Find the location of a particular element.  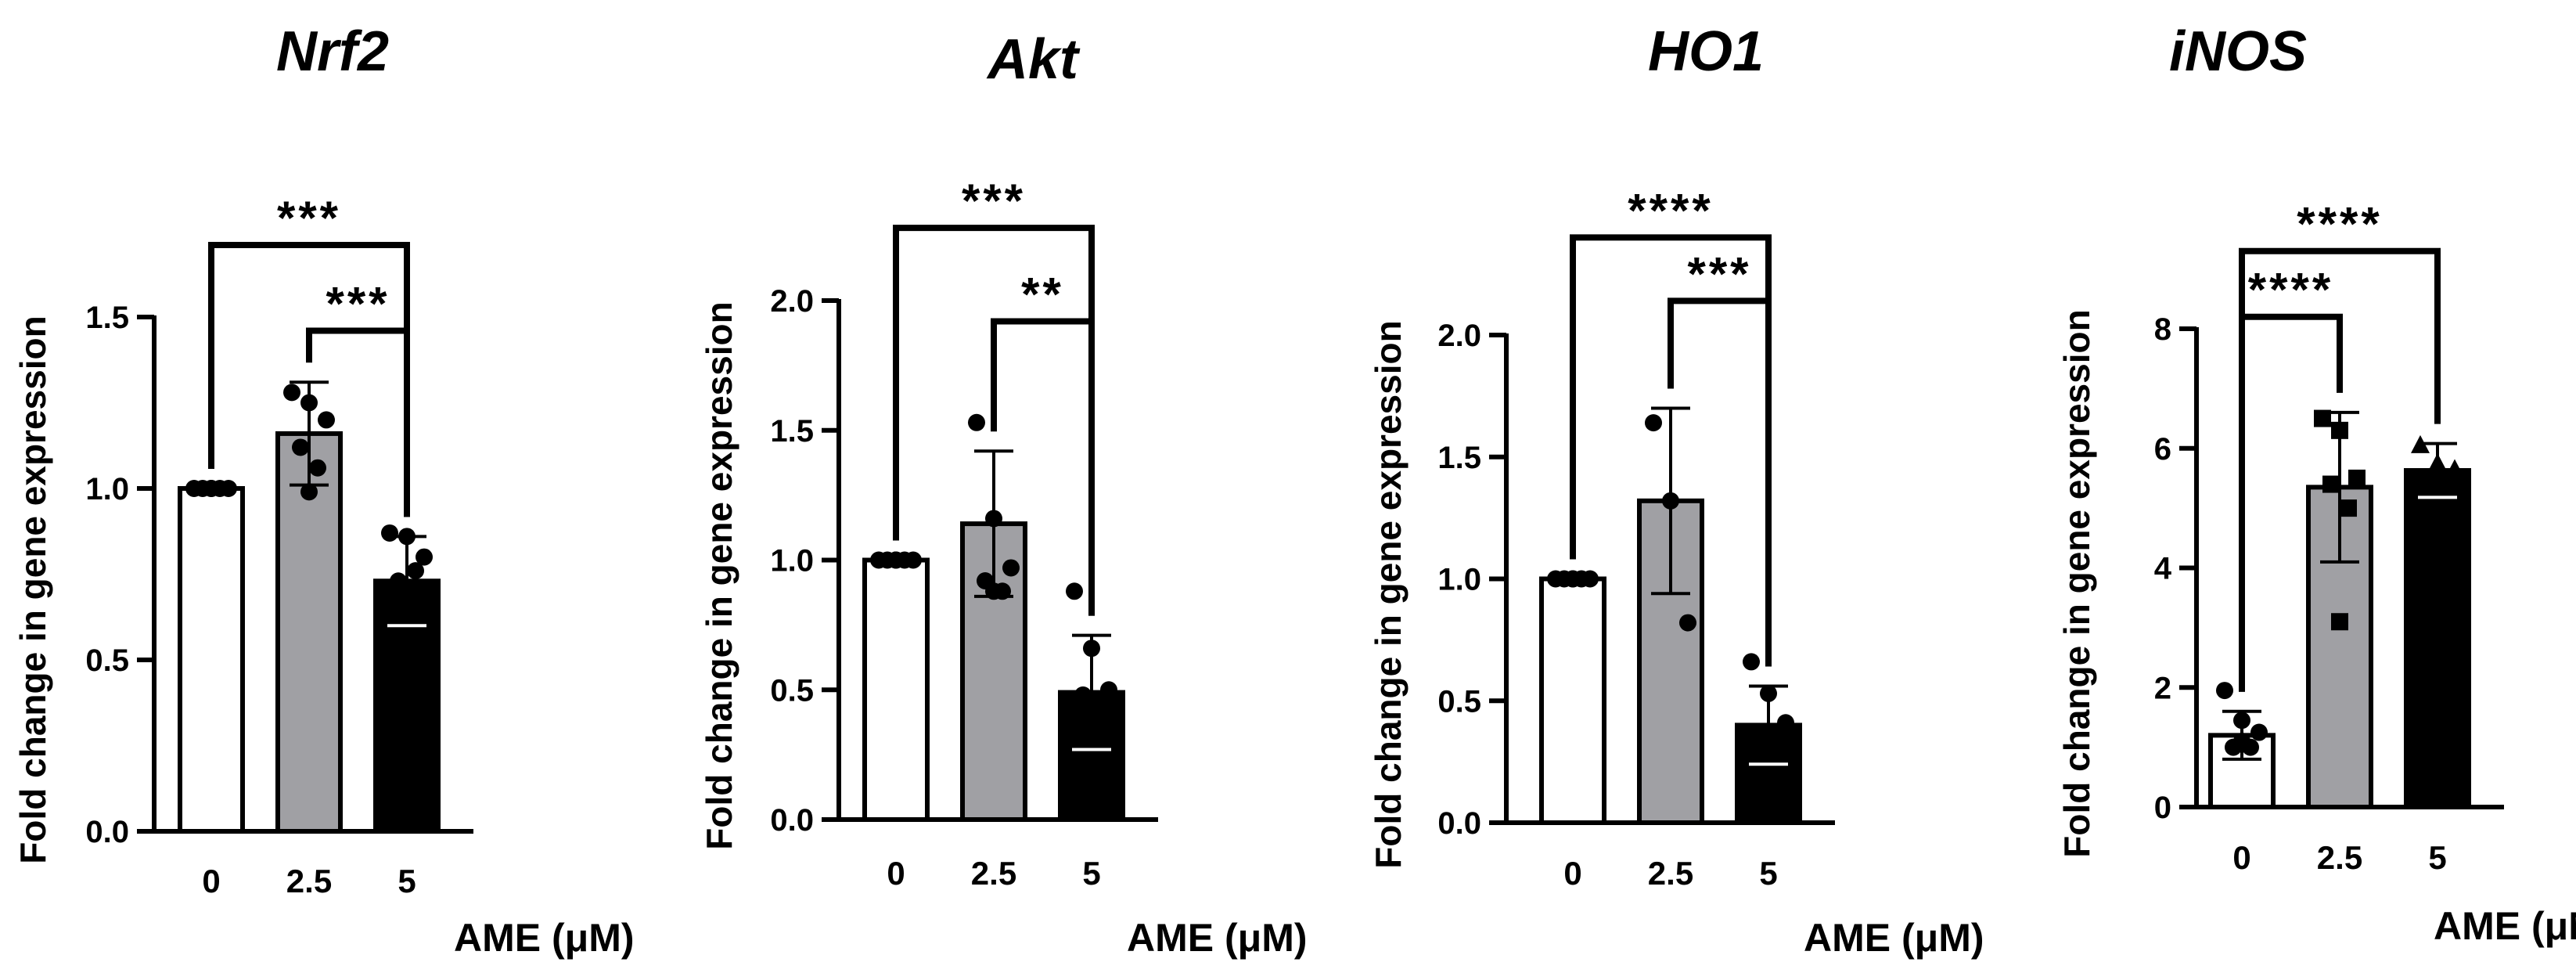

y-tick-label: 2 is located at coordinates (2162, 688).